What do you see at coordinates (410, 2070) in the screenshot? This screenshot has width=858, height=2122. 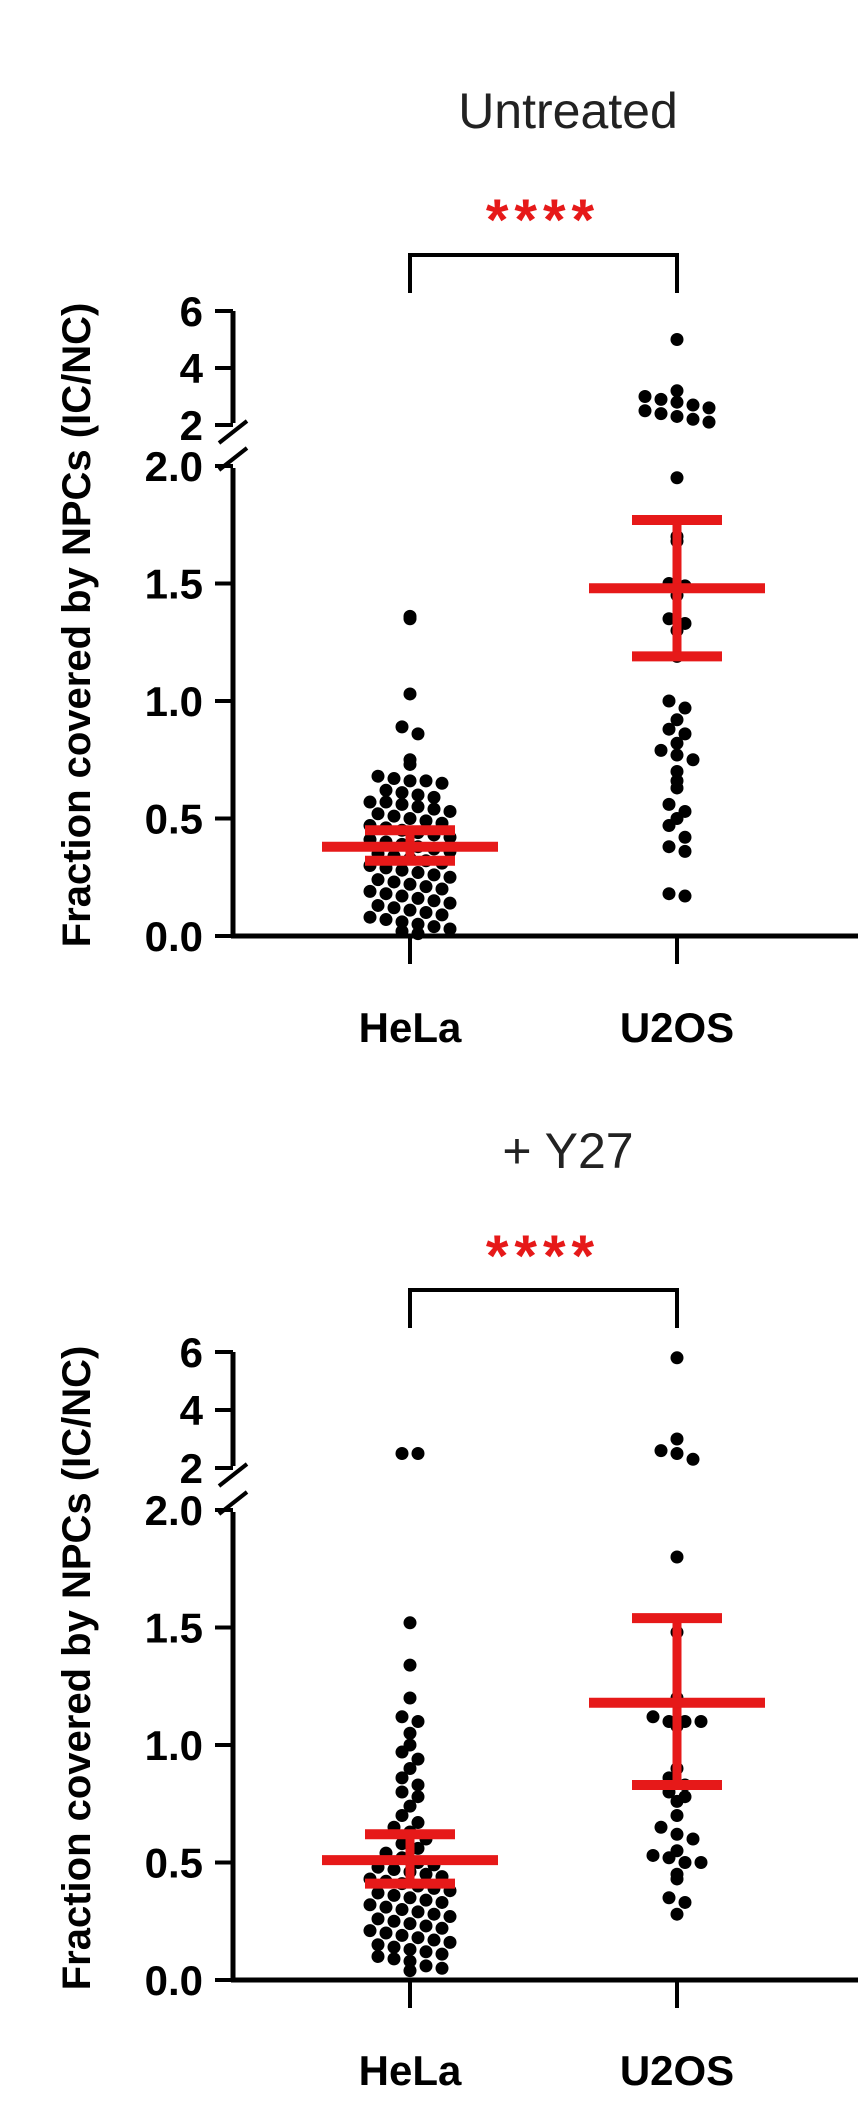 I see `x-tick-label-hela: HeLa` at bounding box center [410, 2070].